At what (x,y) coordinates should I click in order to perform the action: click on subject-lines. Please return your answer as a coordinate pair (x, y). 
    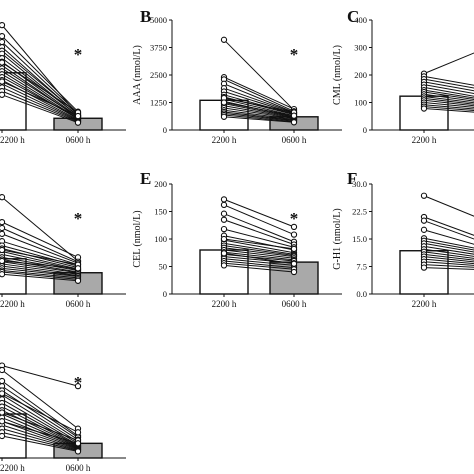
    Looking at the image, I should click on (259, 236).